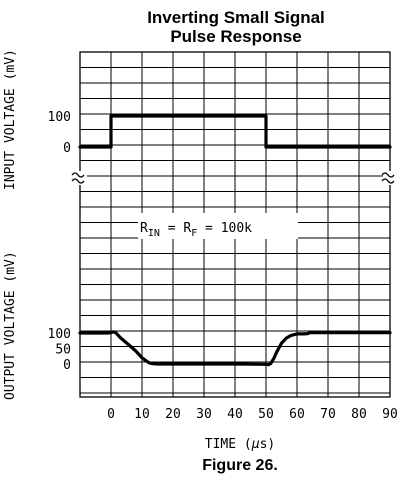  Describe the element at coordinates (59, 334) in the screenshot. I see `output-y-tick-label: 100` at that location.